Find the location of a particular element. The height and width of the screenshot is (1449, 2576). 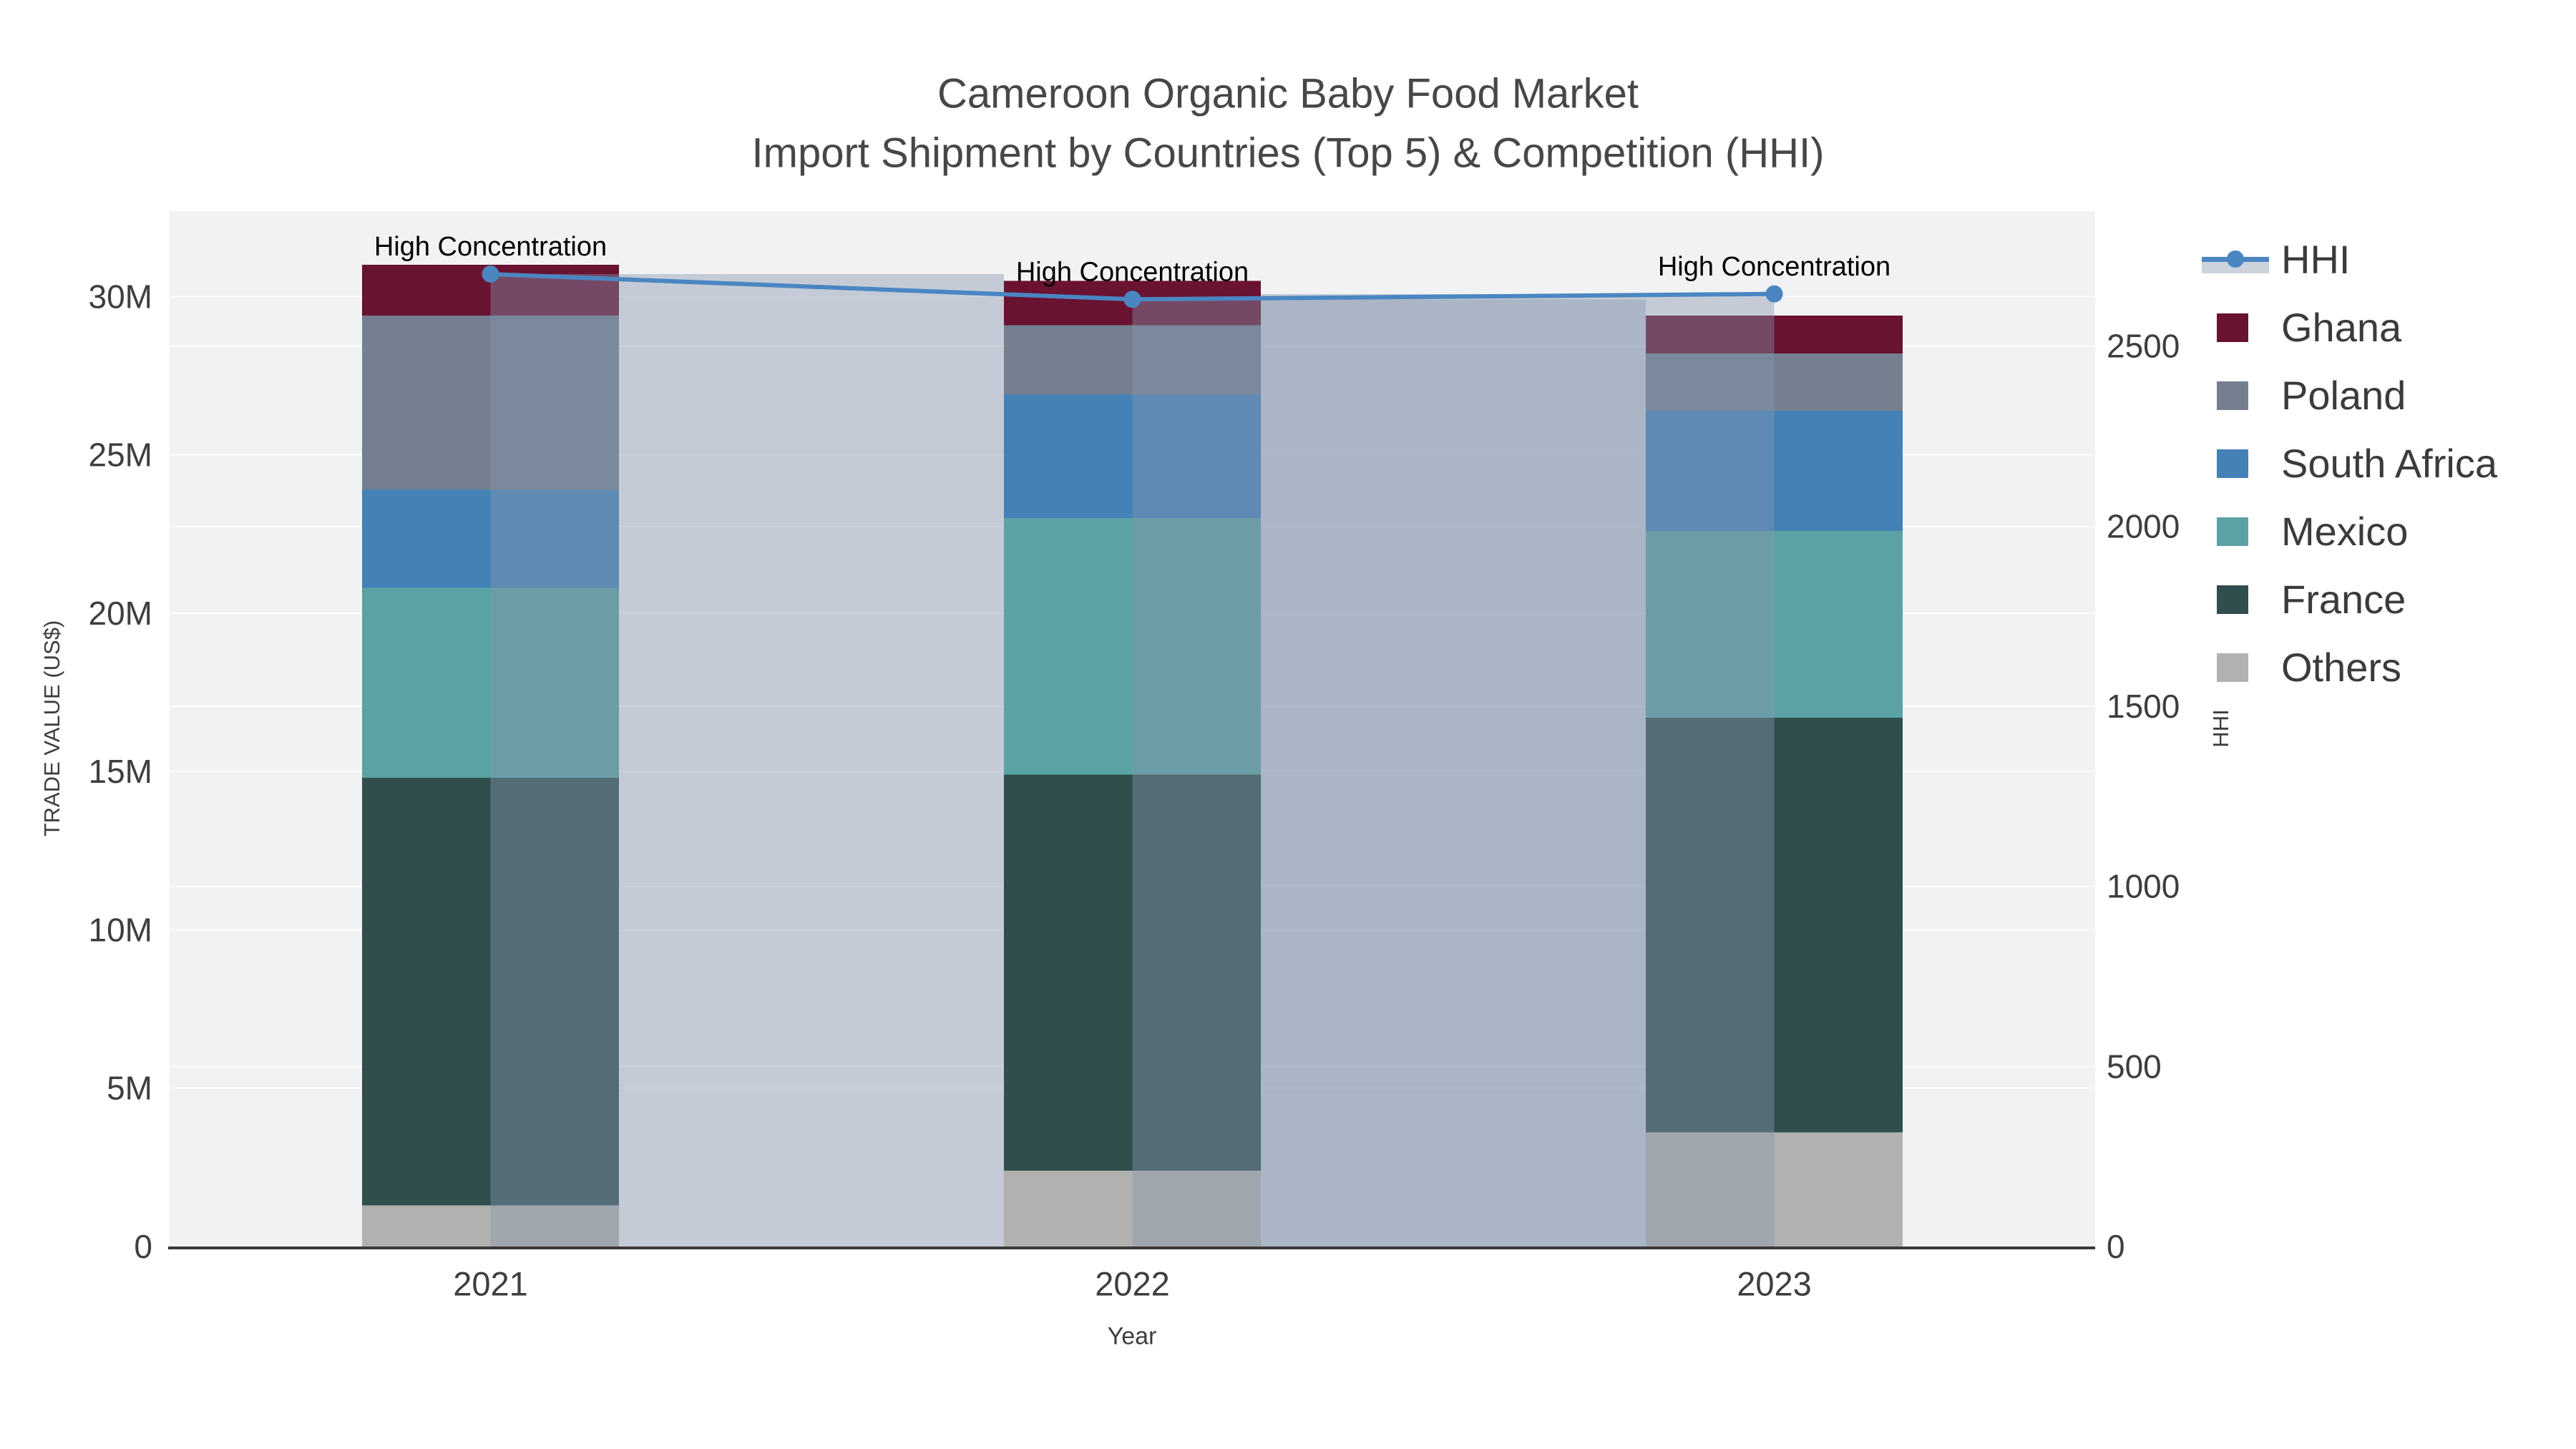

legend-swatch-ghana is located at coordinates (2232, 327).